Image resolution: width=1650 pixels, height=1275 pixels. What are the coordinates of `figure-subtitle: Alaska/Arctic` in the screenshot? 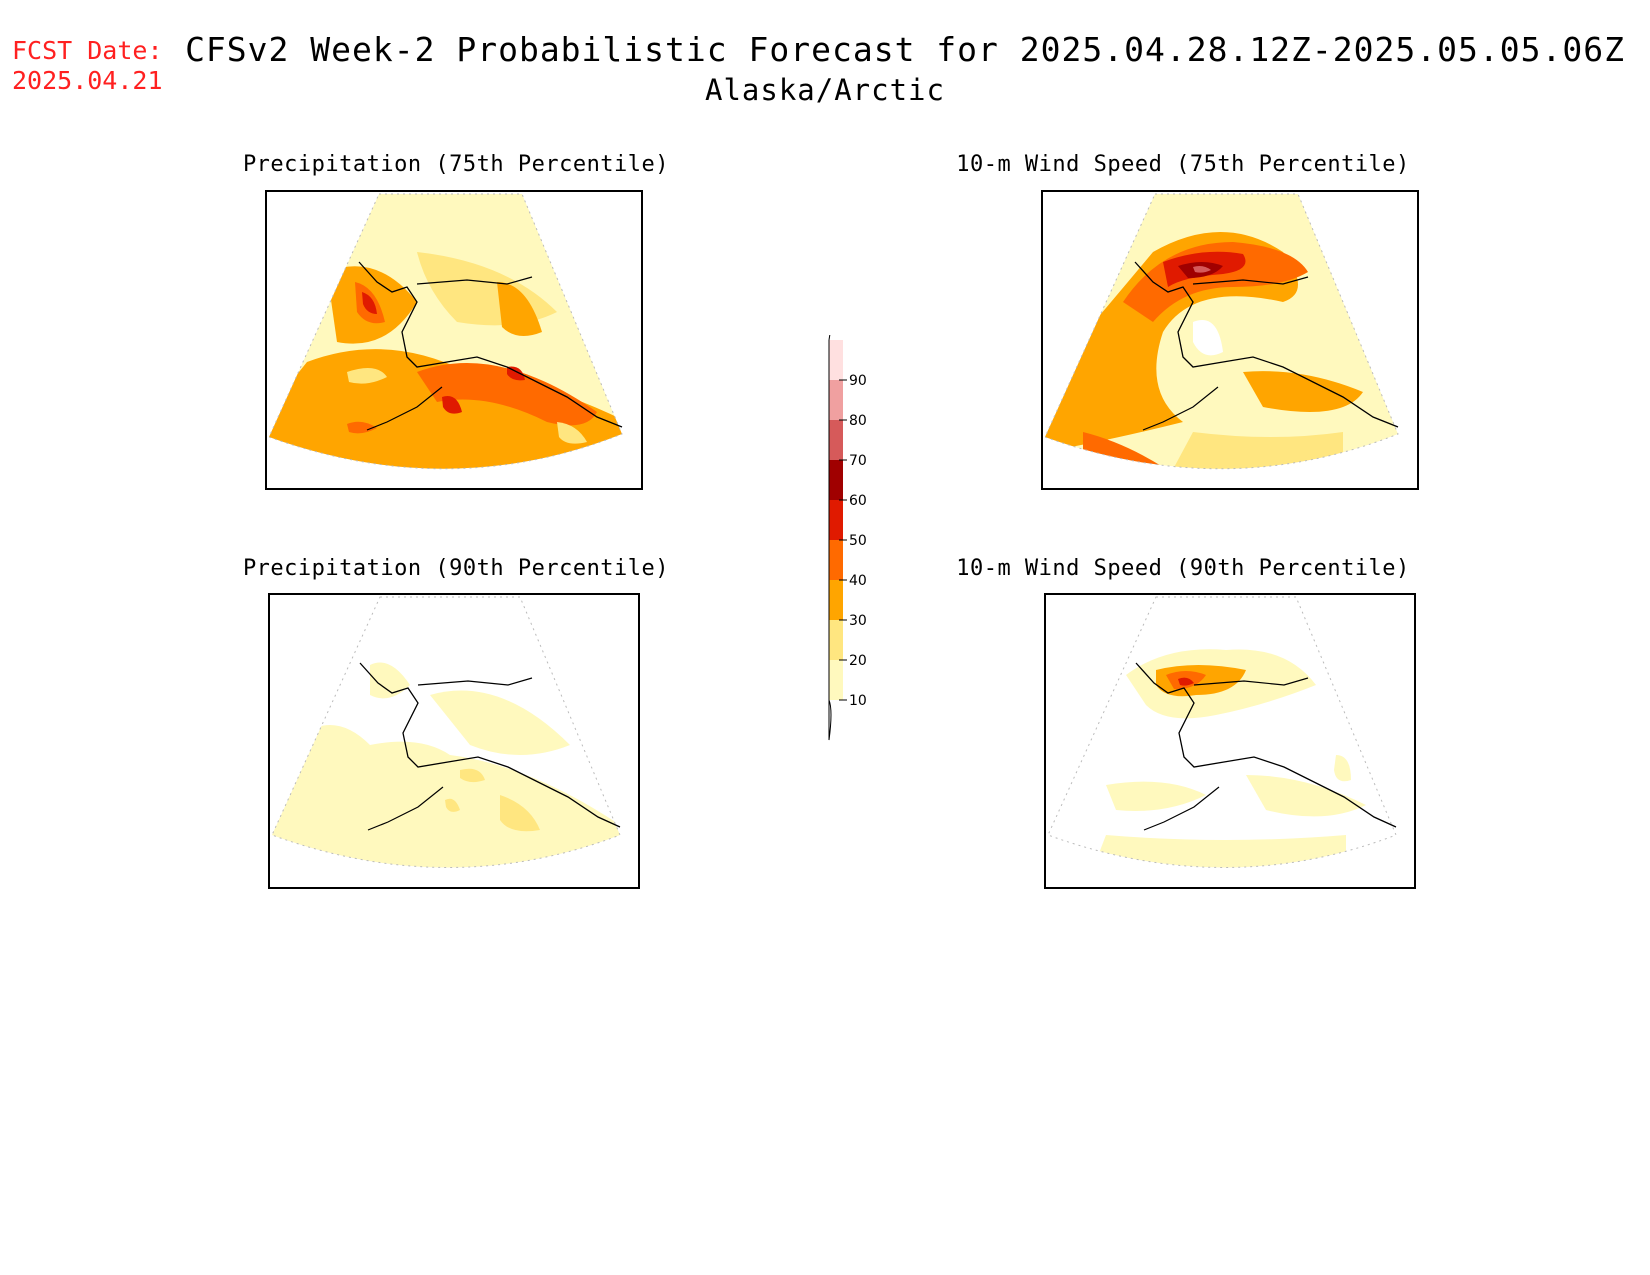 It's located at (825, 90).